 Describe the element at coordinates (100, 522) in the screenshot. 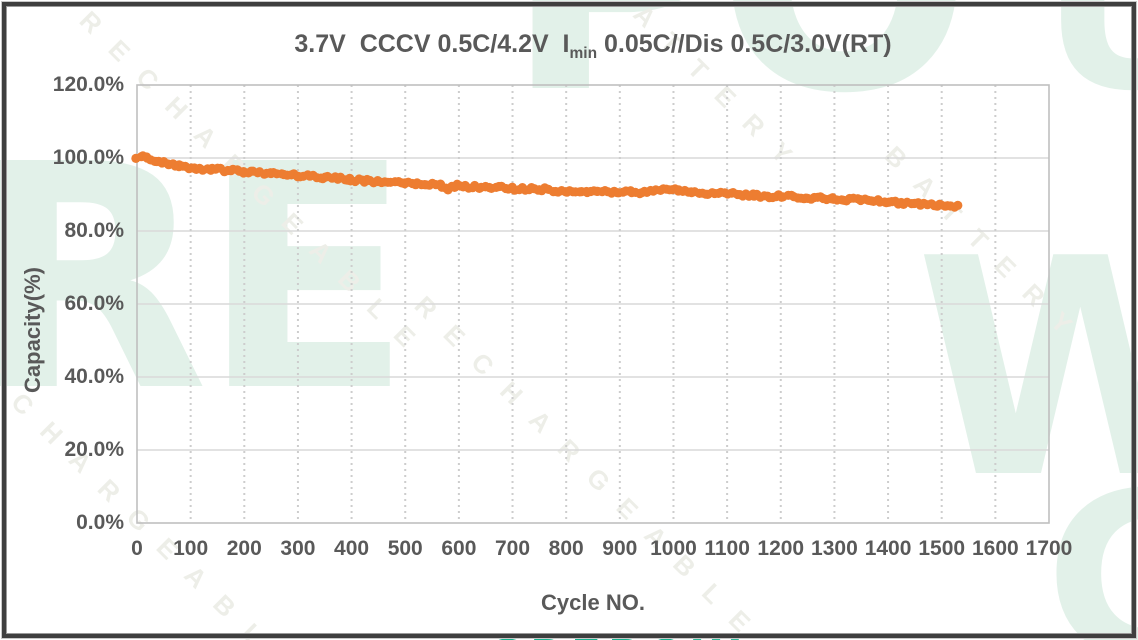

I see `y-tick-label: 0.0%` at that location.